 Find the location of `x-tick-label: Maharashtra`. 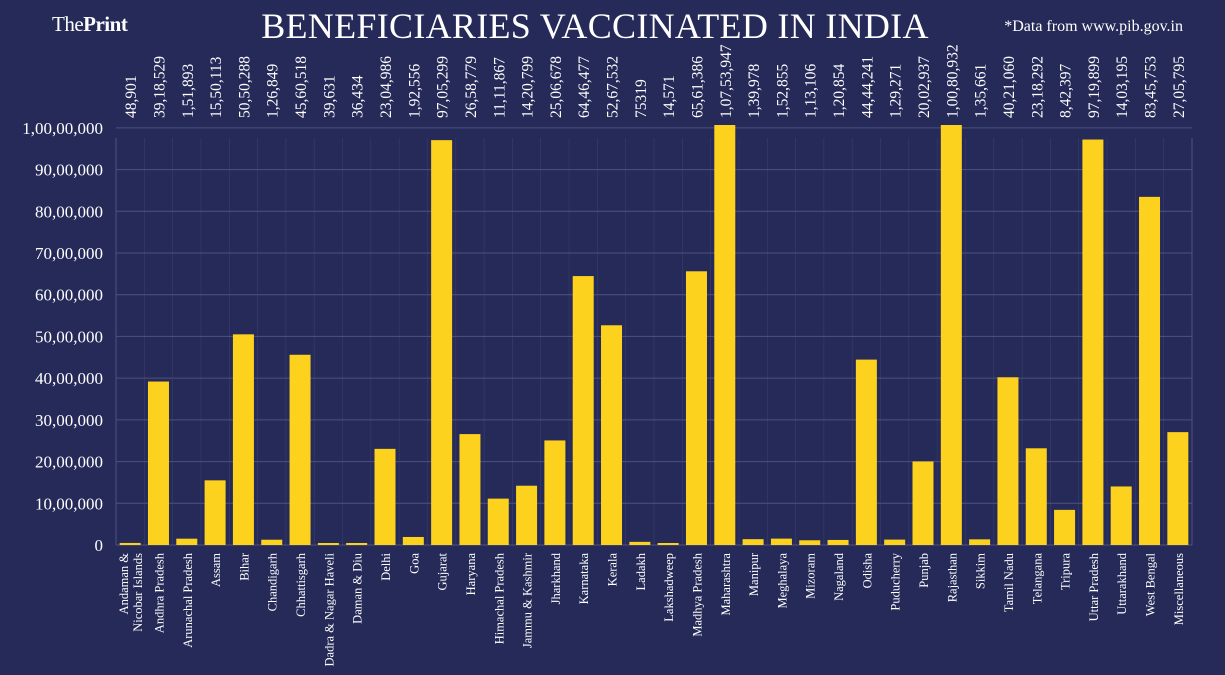

x-tick-label: Maharashtra is located at coordinates (726, 584).